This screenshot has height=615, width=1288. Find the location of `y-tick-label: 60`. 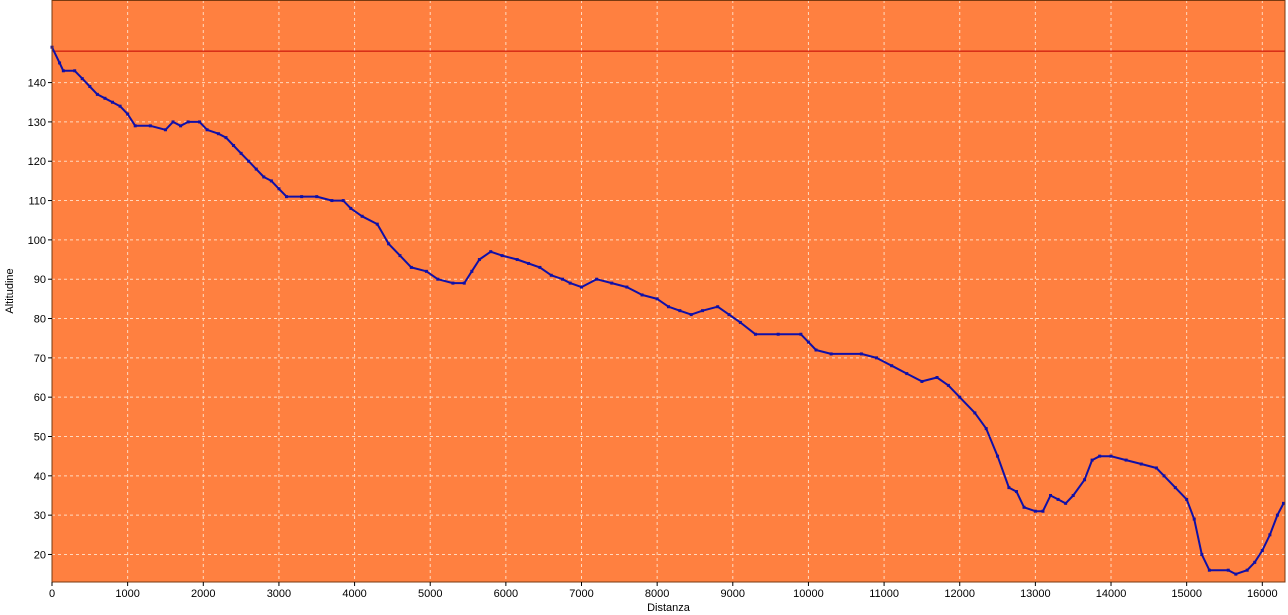

y-tick-label: 60 is located at coordinates (40, 398).